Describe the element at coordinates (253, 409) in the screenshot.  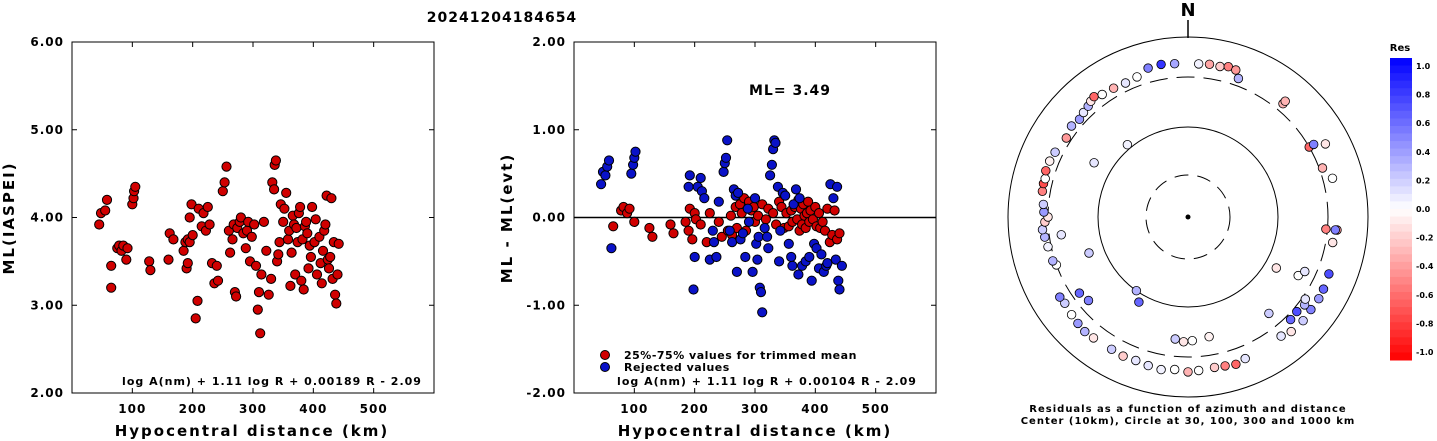
I see `ml-distance-x-tick-label: 300` at that location.